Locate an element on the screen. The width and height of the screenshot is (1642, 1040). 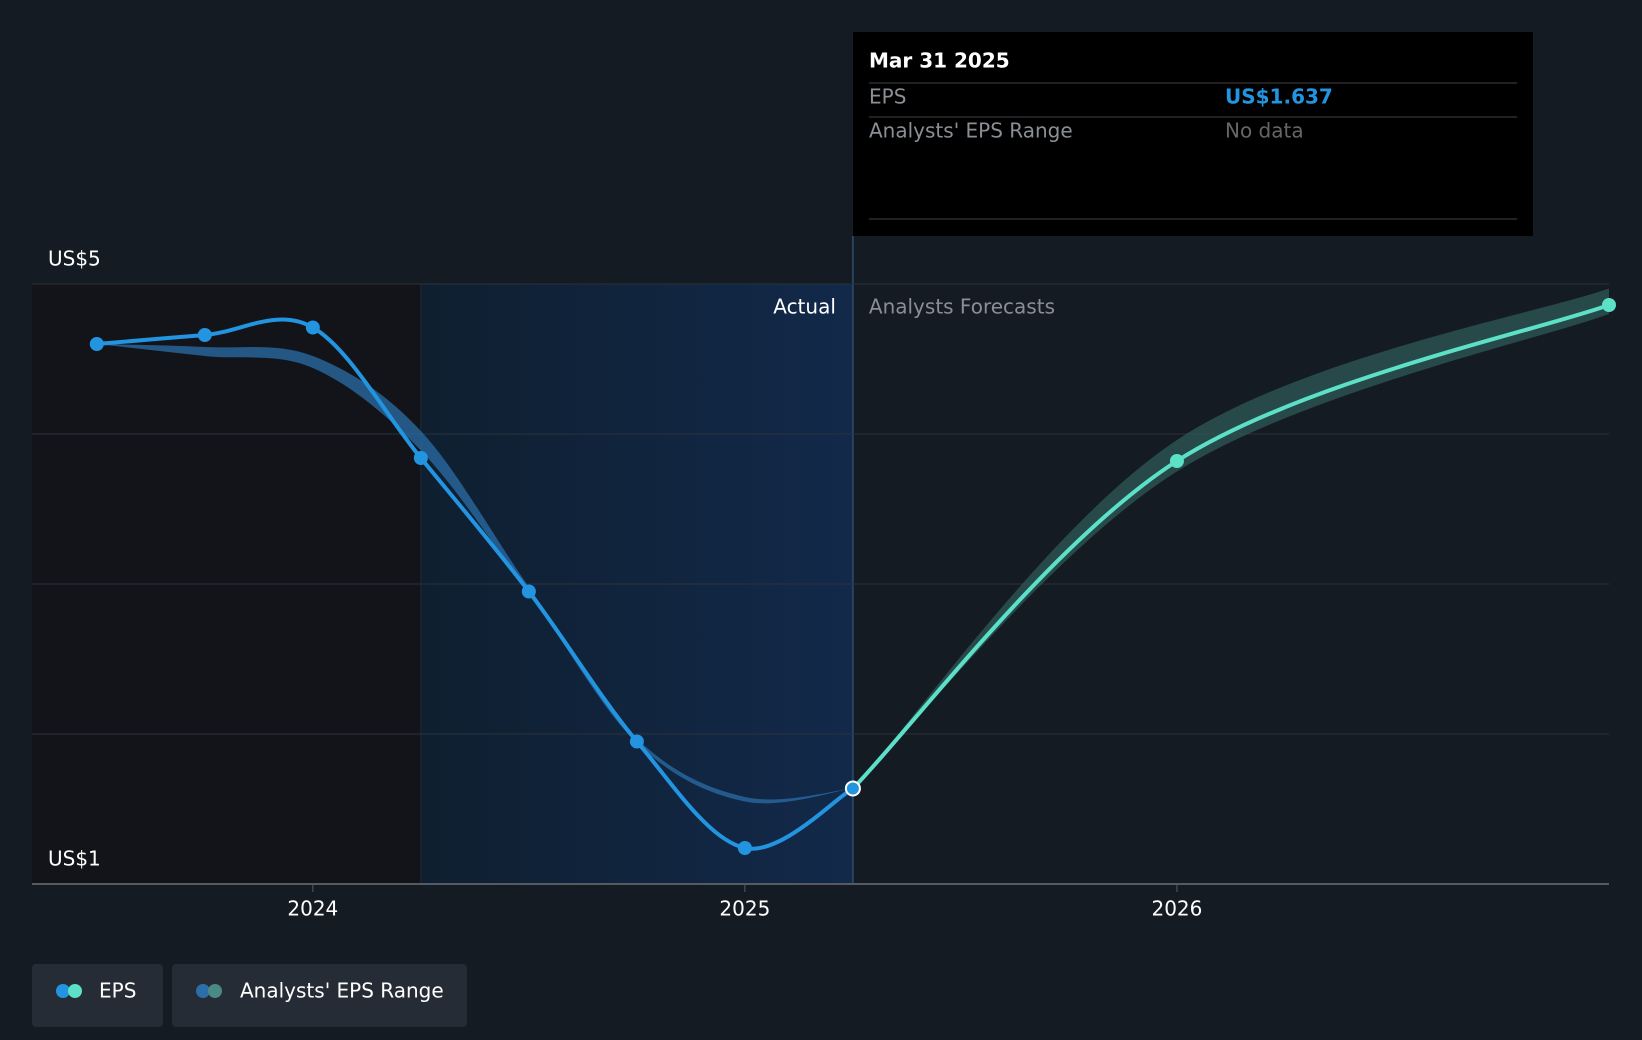
annotation: Actual is located at coordinates (804, 307).